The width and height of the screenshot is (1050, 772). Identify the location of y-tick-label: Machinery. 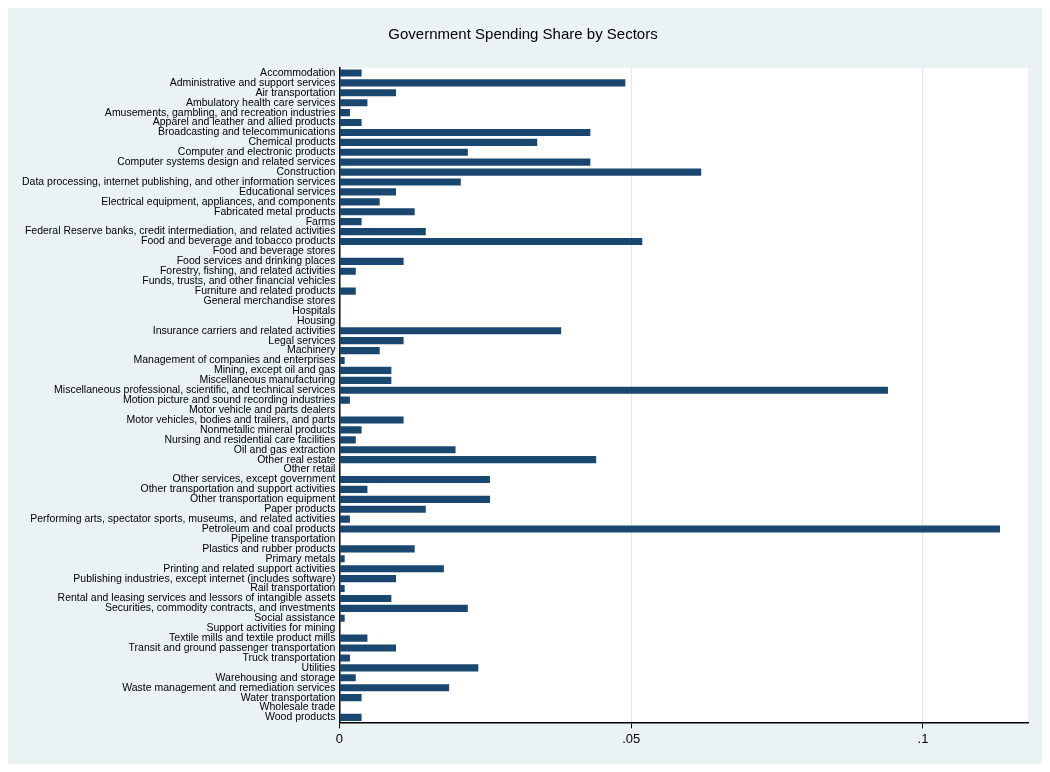
(311, 349).